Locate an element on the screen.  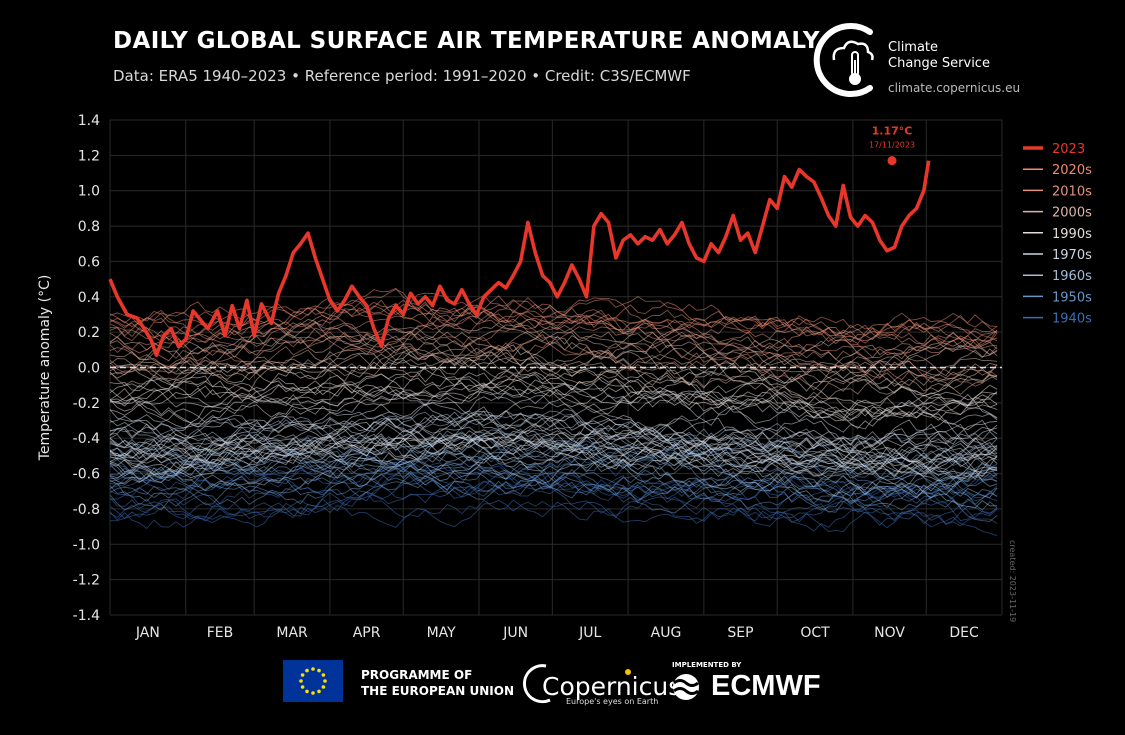
x-tick-label-aug: AUG is located at coordinates (666, 633).